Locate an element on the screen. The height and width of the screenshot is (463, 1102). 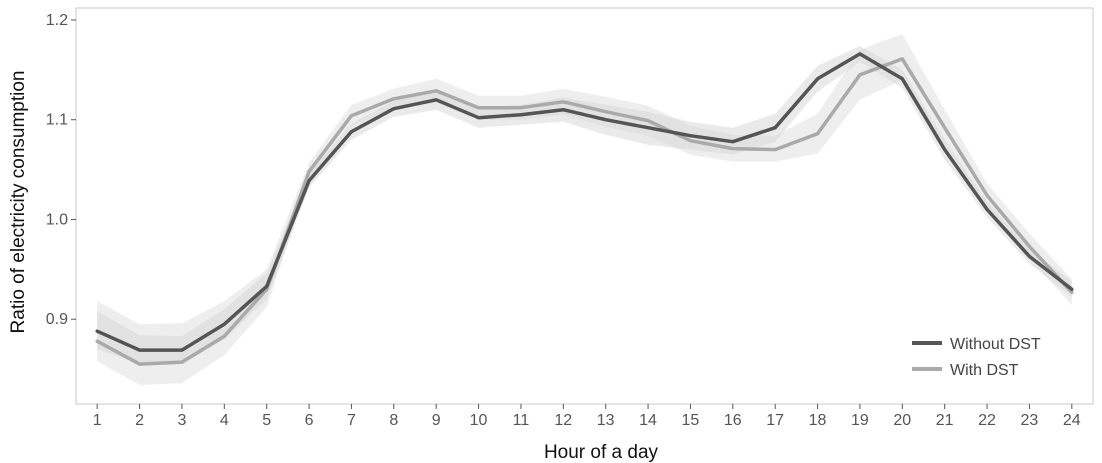
x-tick-label: 7 is located at coordinates (351, 420).